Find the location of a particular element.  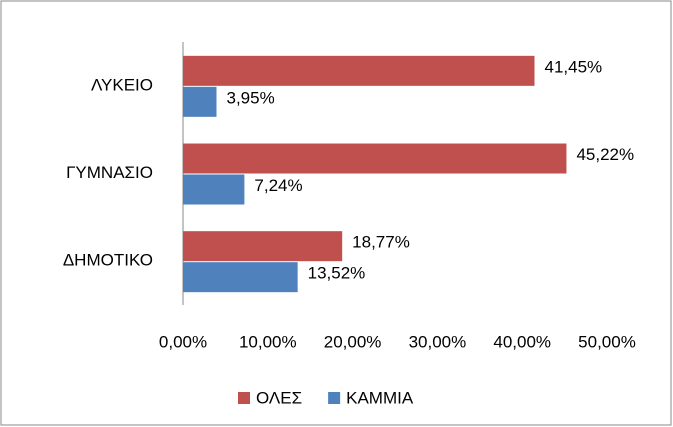

y-tick-label: ΓΥΜΝΑΣΙΟ is located at coordinates (109, 172).